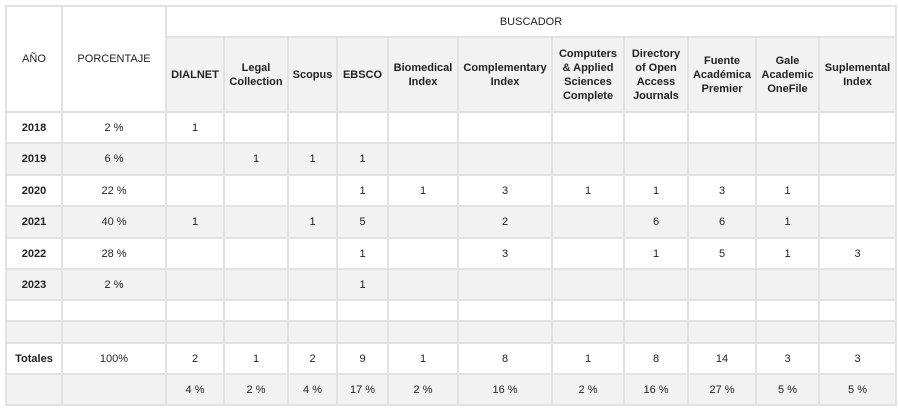  Describe the element at coordinates (312, 389) in the screenshot. I see `total-percent-cell: 4 %` at that location.